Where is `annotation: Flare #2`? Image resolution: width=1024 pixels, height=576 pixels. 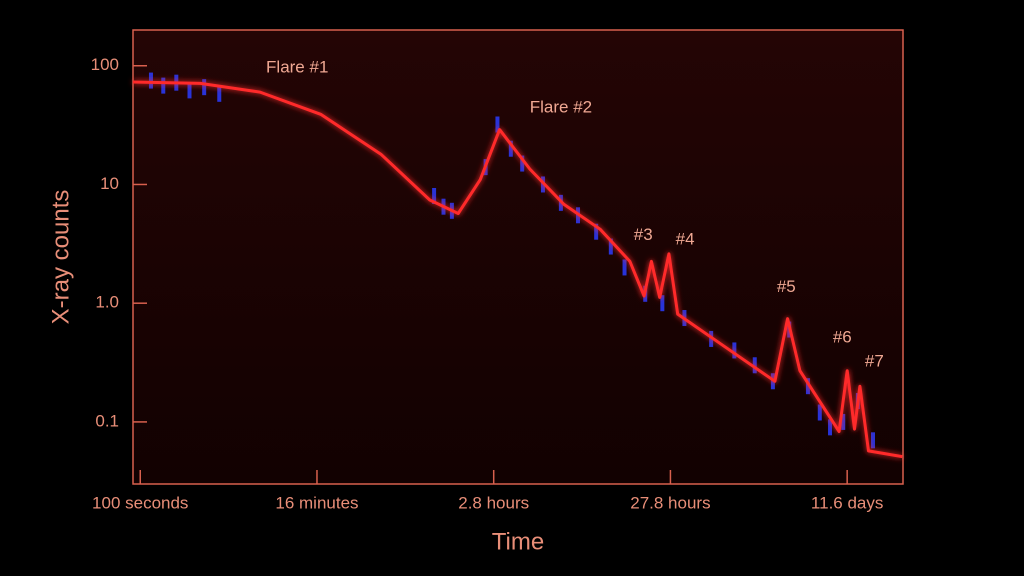
annotation: Flare #2 is located at coordinates (561, 107).